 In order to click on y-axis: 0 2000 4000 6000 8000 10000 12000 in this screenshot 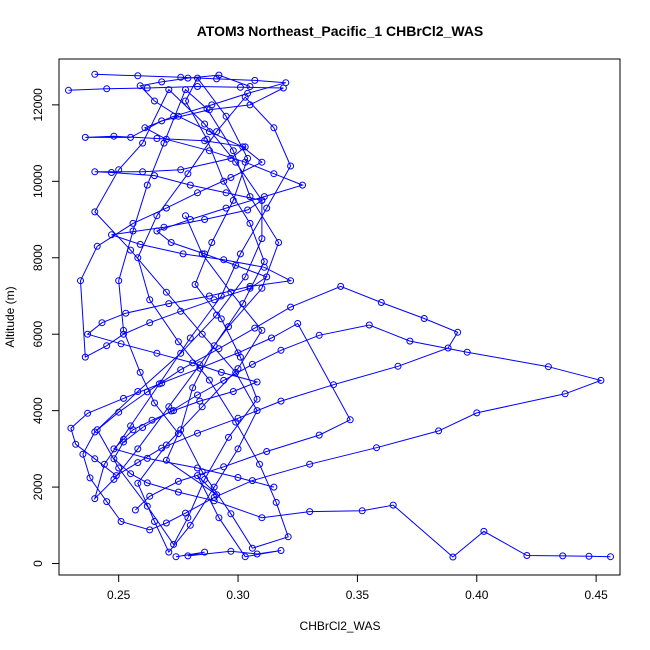, I will do `click(45, 327)`.